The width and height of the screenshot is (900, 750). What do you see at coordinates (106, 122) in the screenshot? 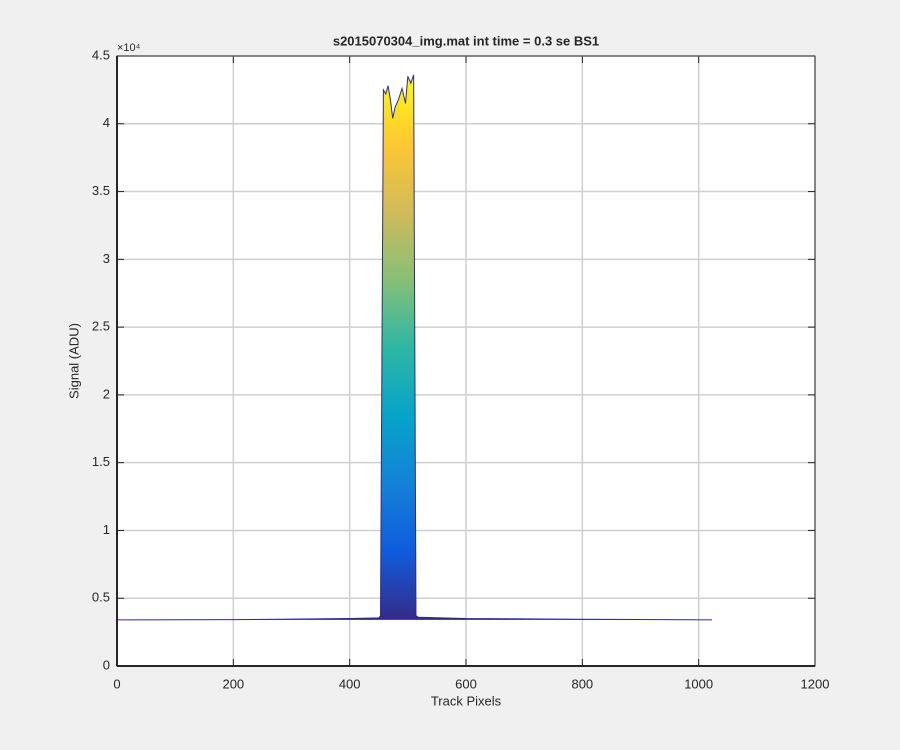
I see `y-tick-label: 4` at bounding box center [106, 122].